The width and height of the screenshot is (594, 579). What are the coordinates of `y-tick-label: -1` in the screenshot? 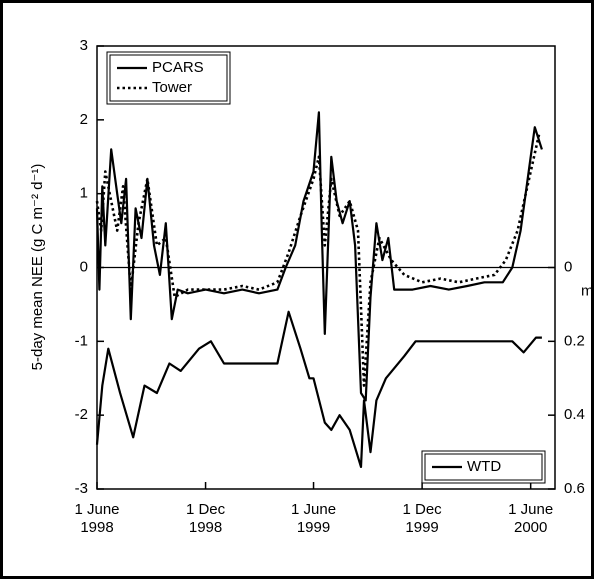 It's located at (81, 340).